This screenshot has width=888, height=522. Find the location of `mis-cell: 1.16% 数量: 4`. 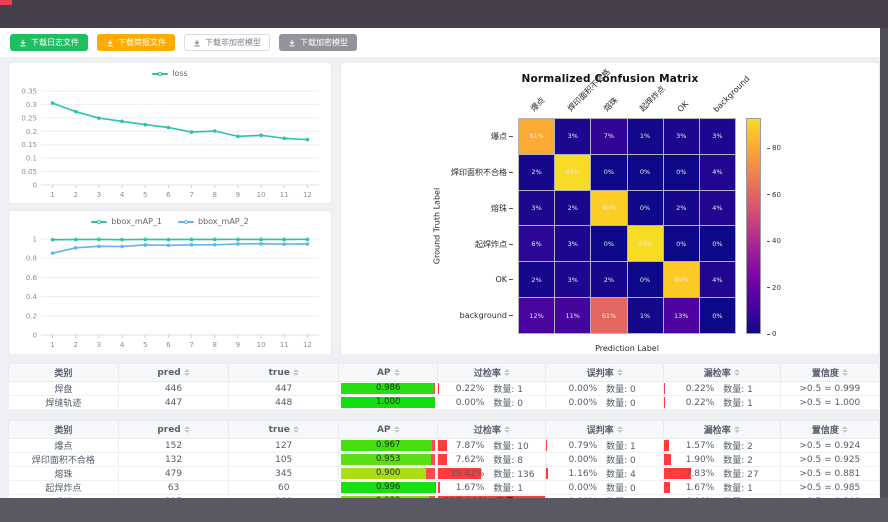

mis-cell: 1.16% 数量: 4 is located at coordinates (604, 473).